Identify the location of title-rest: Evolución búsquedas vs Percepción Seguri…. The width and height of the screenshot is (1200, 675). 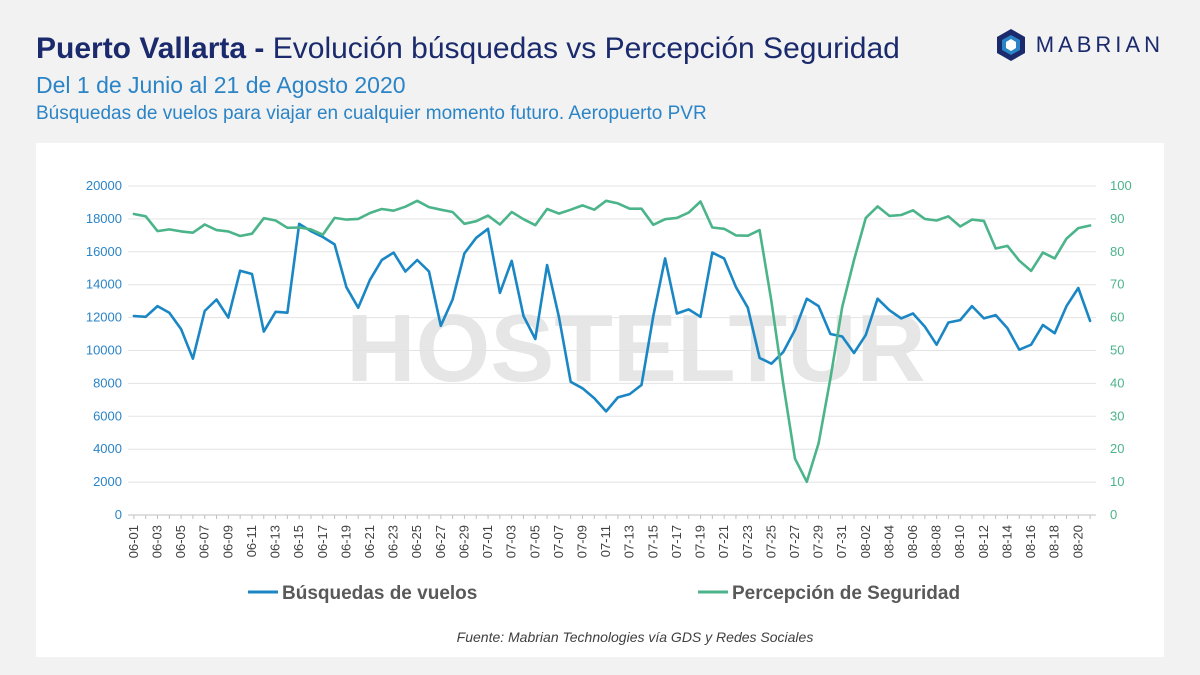
(582, 48).